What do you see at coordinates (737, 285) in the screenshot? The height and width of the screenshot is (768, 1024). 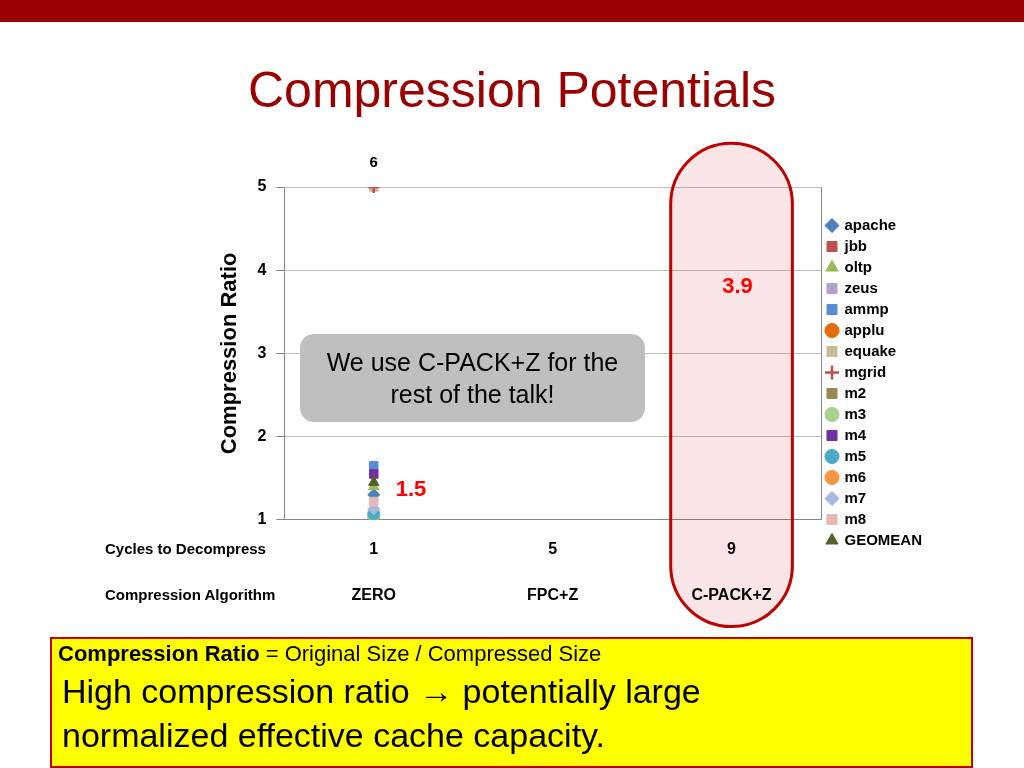 I see `annotation: 3.9` at bounding box center [737, 285].